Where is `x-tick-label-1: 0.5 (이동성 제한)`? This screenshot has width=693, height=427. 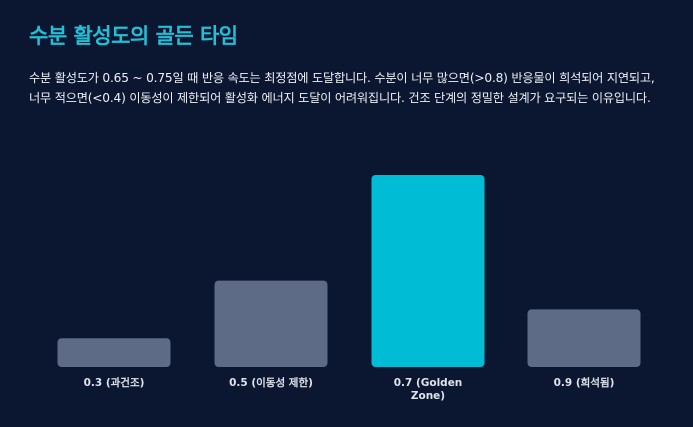
x-tick-label-1: 0.5 (이동성 제한) is located at coordinates (271, 382).